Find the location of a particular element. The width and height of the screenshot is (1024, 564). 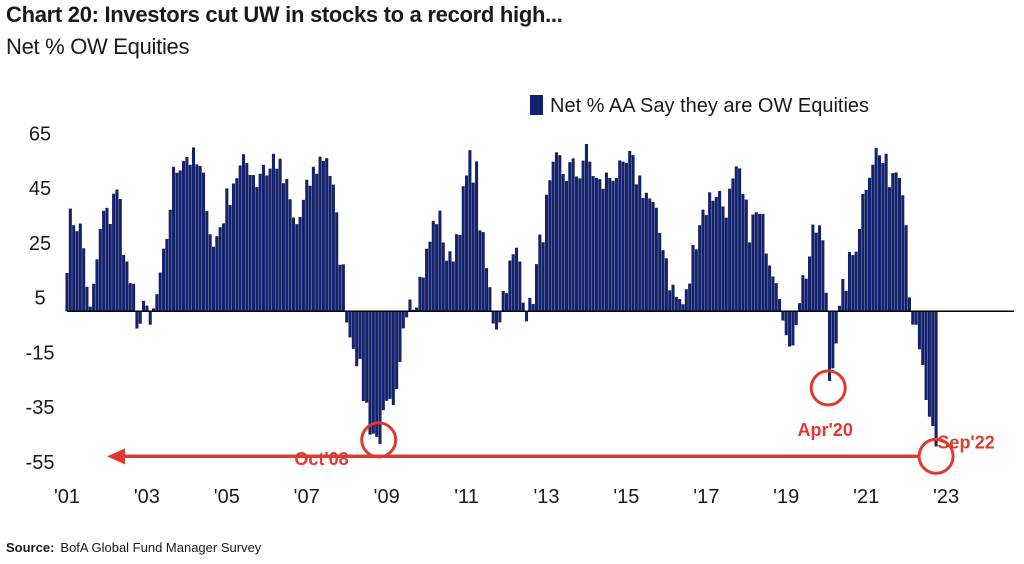

arrow-head is located at coordinates (115, 456).